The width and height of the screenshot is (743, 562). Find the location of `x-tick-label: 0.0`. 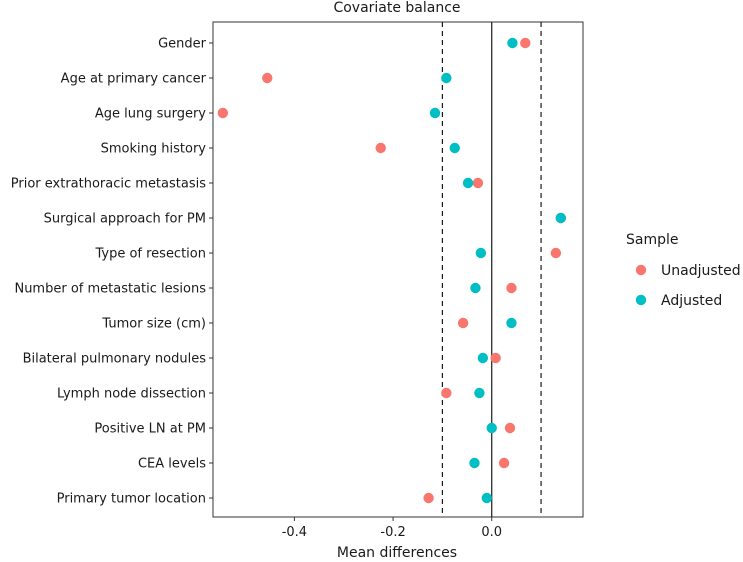

x-tick-label: 0.0 is located at coordinates (491, 532).